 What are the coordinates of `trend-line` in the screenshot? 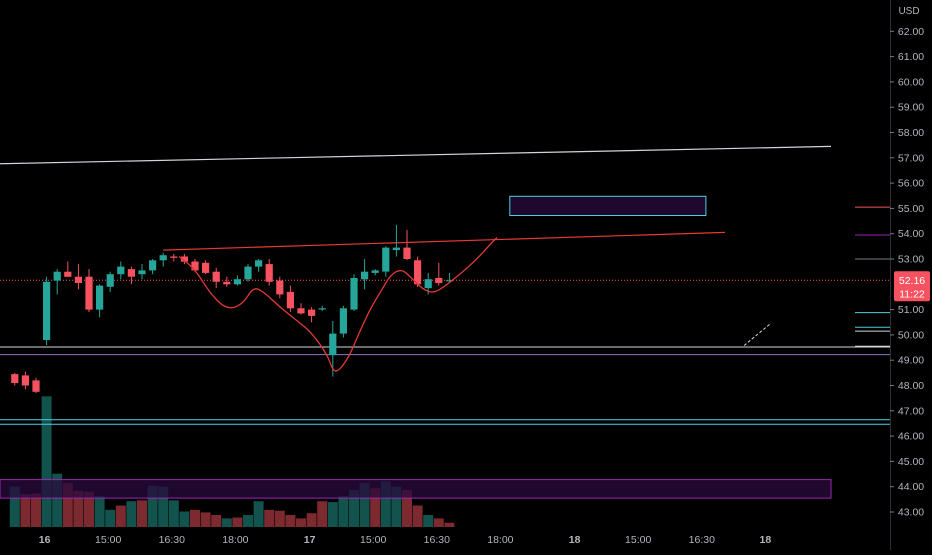 It's located at (416, 155).